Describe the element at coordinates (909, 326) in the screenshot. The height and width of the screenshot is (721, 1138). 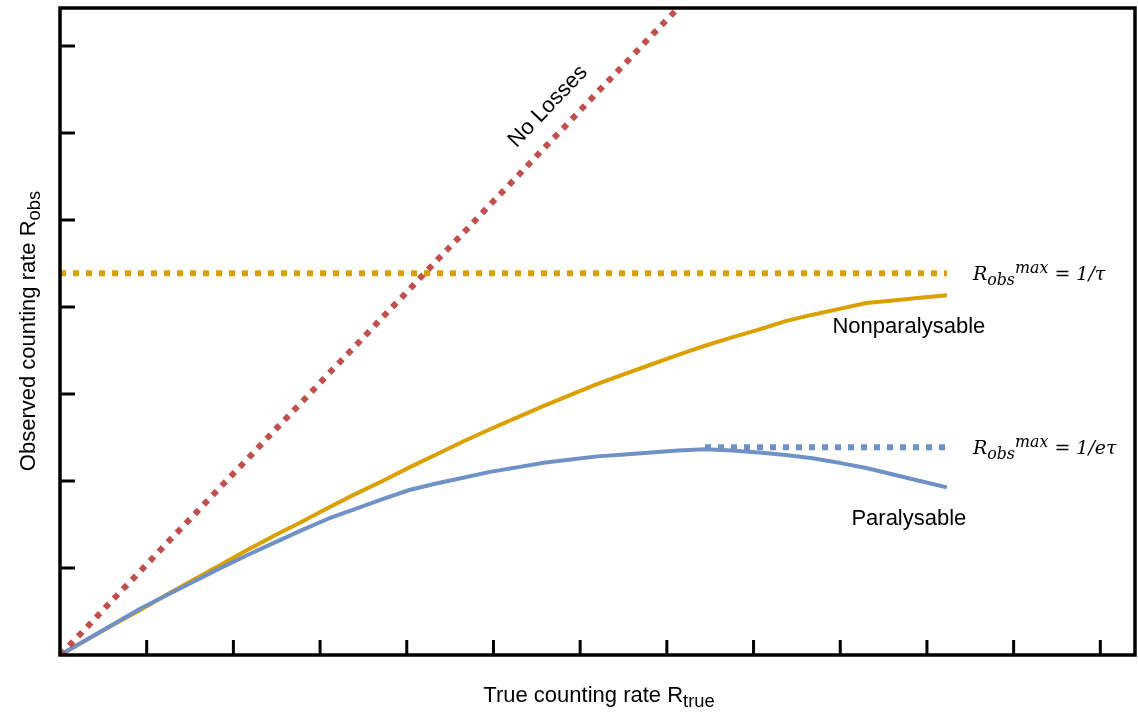
I see `series-label: Nonparalysable` at that location.